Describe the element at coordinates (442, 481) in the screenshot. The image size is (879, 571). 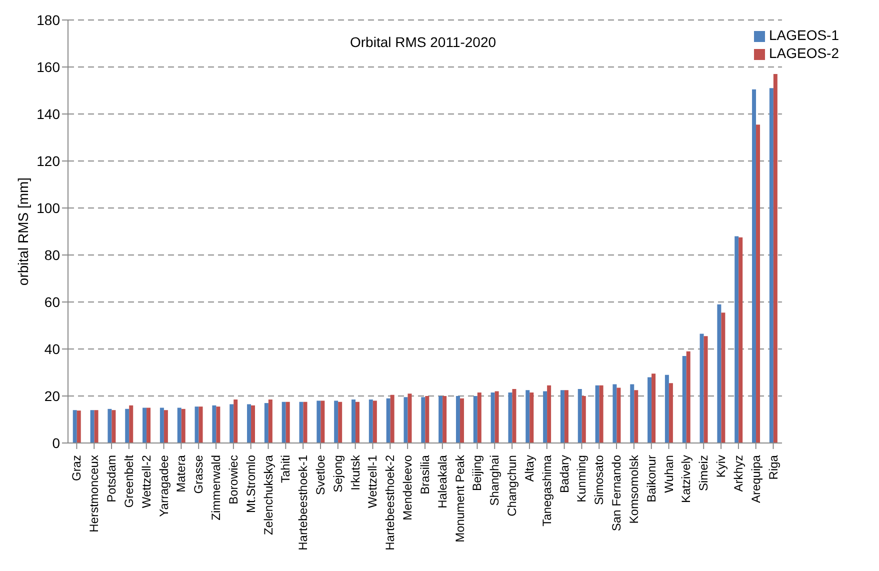
I see `x-tick-label: Haleakala` at that location.